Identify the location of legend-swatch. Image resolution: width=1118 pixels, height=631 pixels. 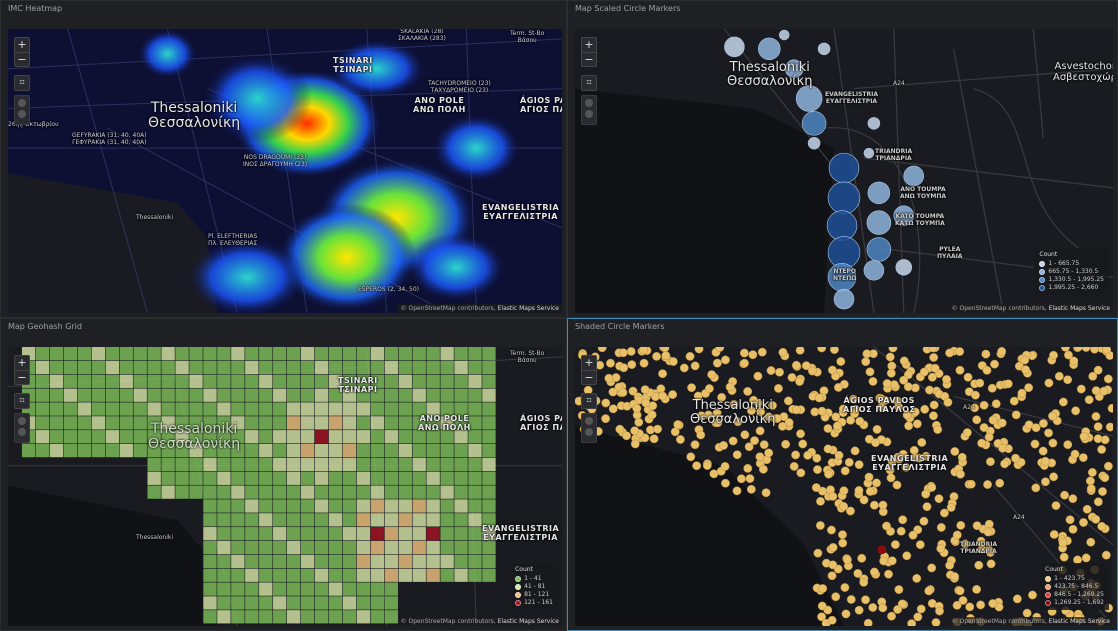
(1042, 287).